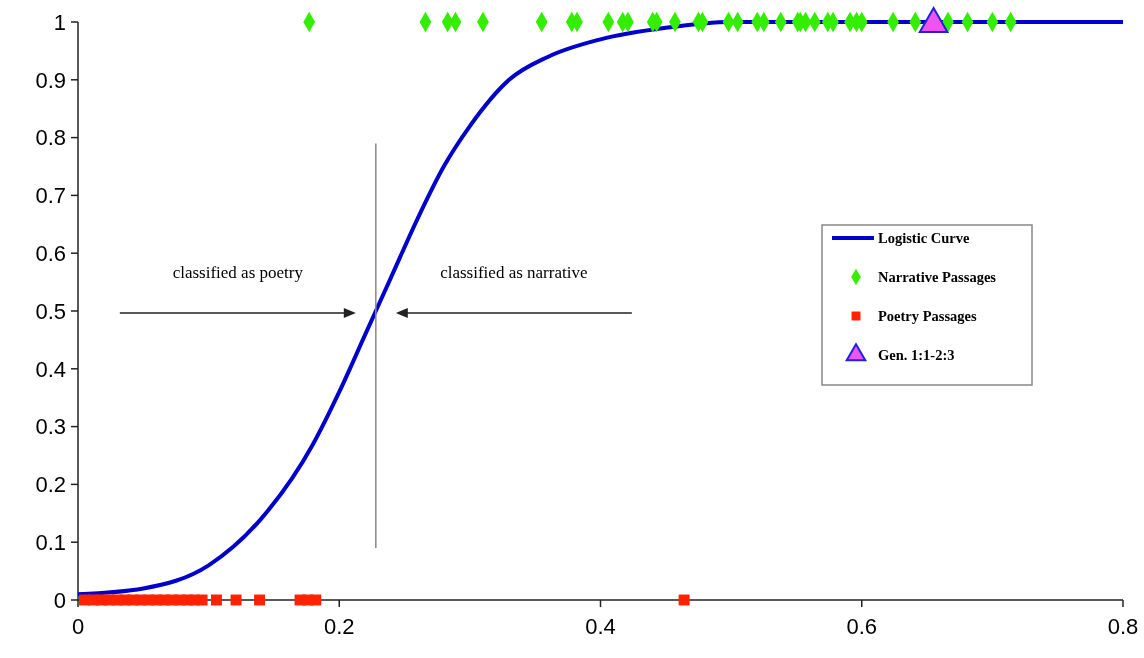 This screenshot has width=1144, height=658. What do you see at coordinates (50, 138) in the screenshot?
I see `y-tick-label: 0.8` at bounding box center [50, 138].